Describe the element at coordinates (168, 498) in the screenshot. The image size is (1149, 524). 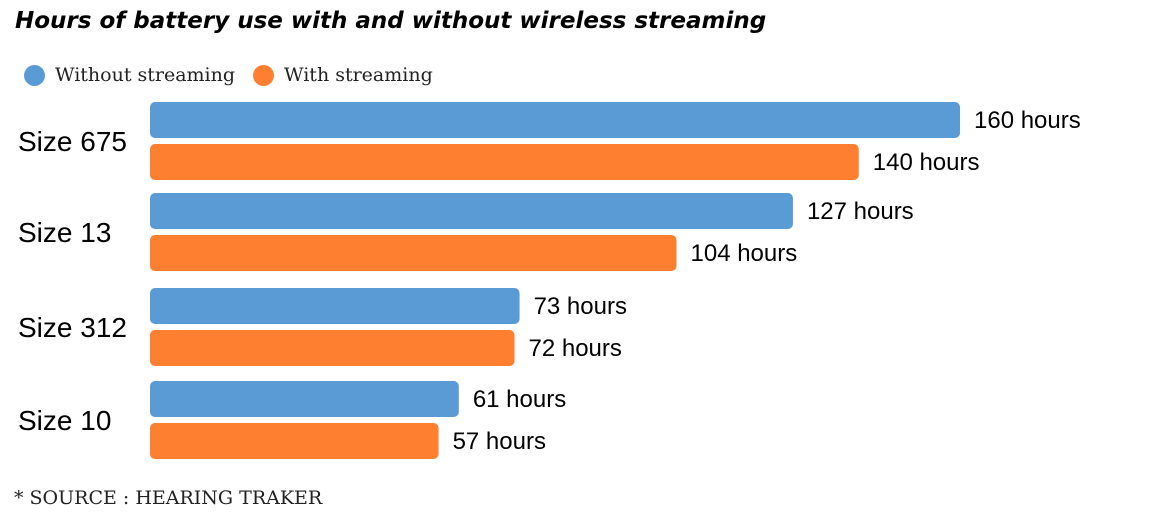
I see `source-note: * SOURCE : HEARING TRAKER` at that location.